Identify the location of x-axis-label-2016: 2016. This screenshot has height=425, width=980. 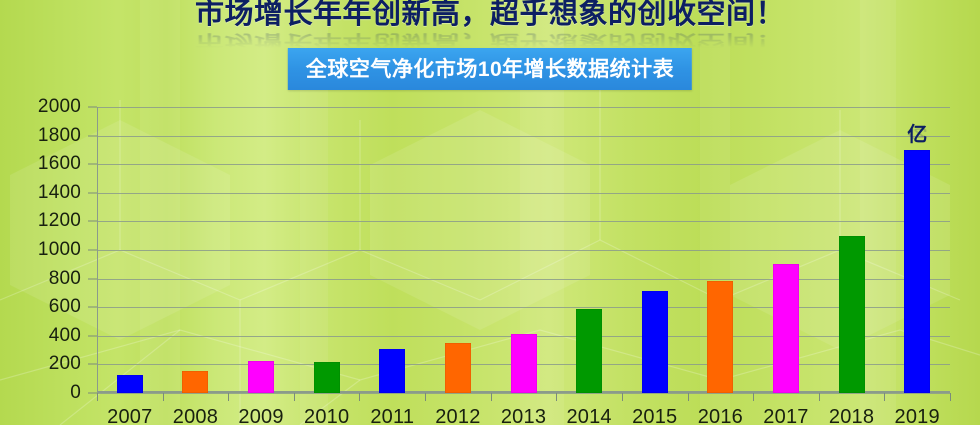
(720, 415).